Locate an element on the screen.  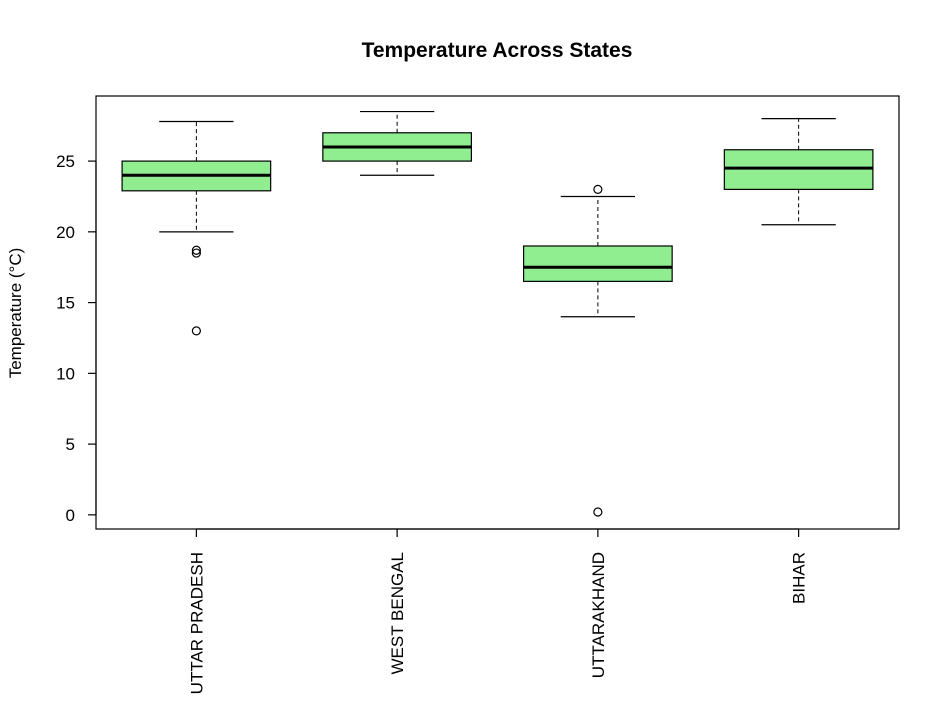
x-tick-label: UTTAR PRADESH is located at coordinates (196, 623).